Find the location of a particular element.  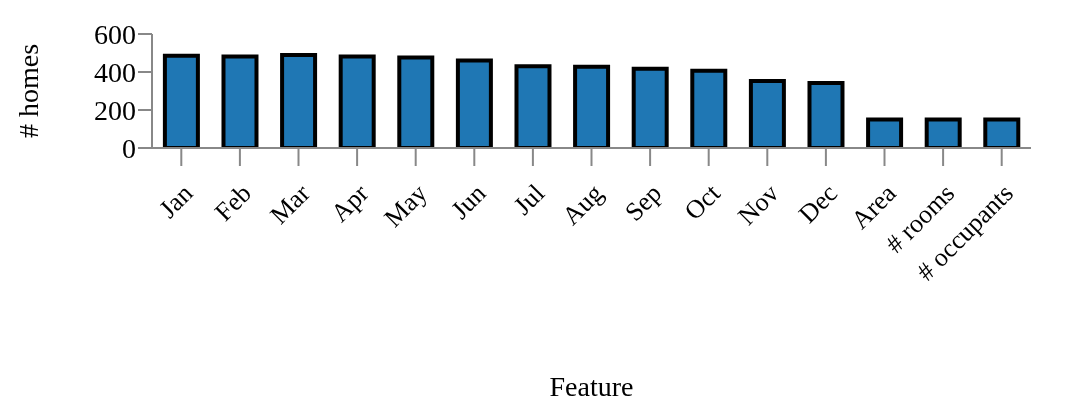

x-tick-label: Nov is located at coordinates (758, 204).